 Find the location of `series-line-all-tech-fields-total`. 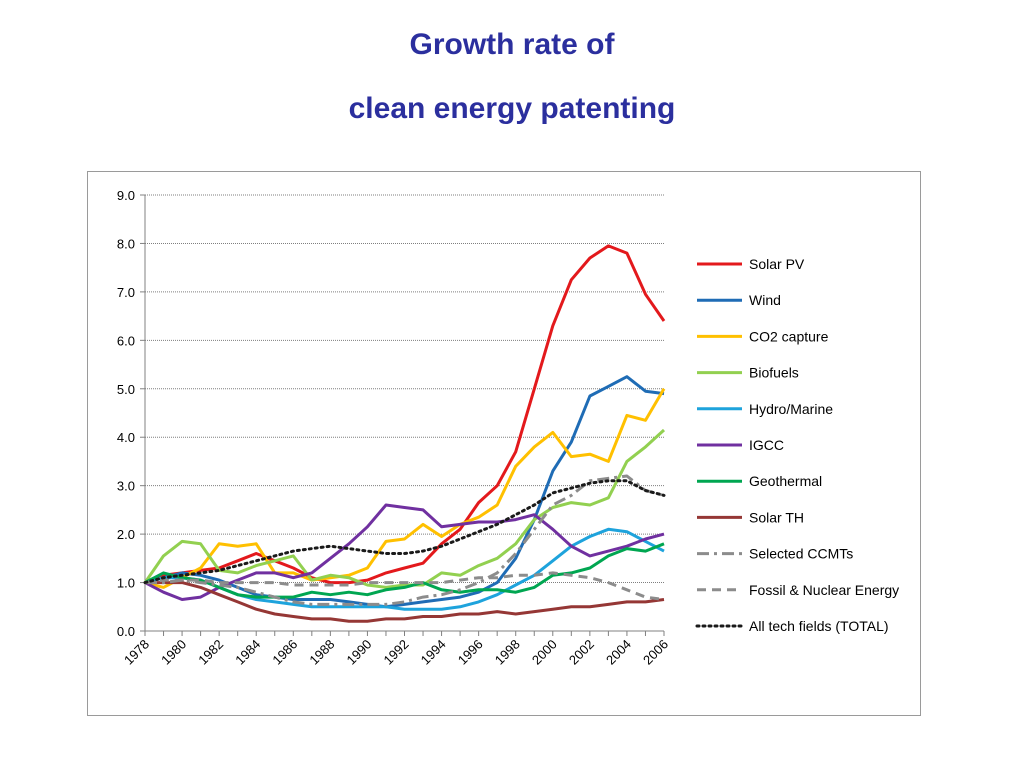

series-line-all-tech-fields-total is located at coordinates (404, 532).